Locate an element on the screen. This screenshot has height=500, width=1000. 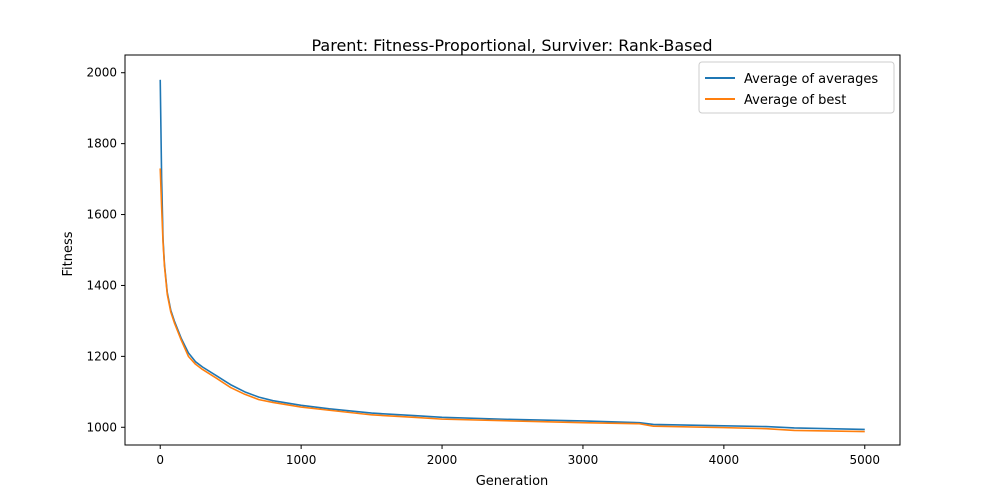
legend: Average of averages Average of best is located at coordinates (796, 87).